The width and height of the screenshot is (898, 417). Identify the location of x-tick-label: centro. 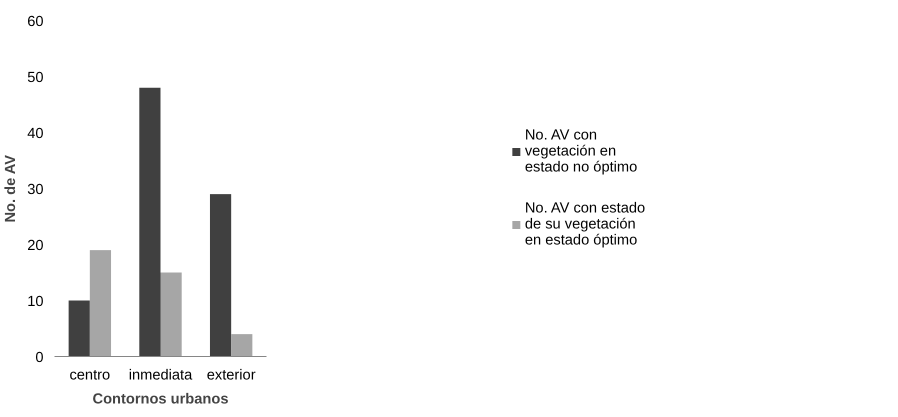
(89, 376).